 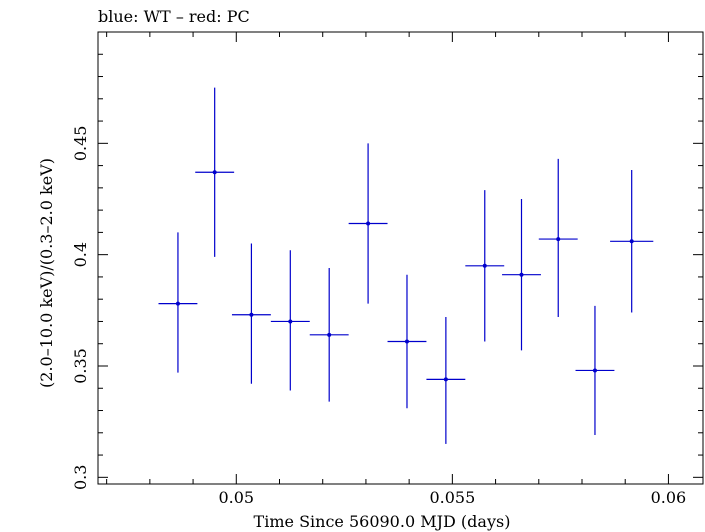 What do you see at coordinates (452, 497) in the screenshot?
I see `x-tick-label: 0.055` at bounding box center [452, 497].